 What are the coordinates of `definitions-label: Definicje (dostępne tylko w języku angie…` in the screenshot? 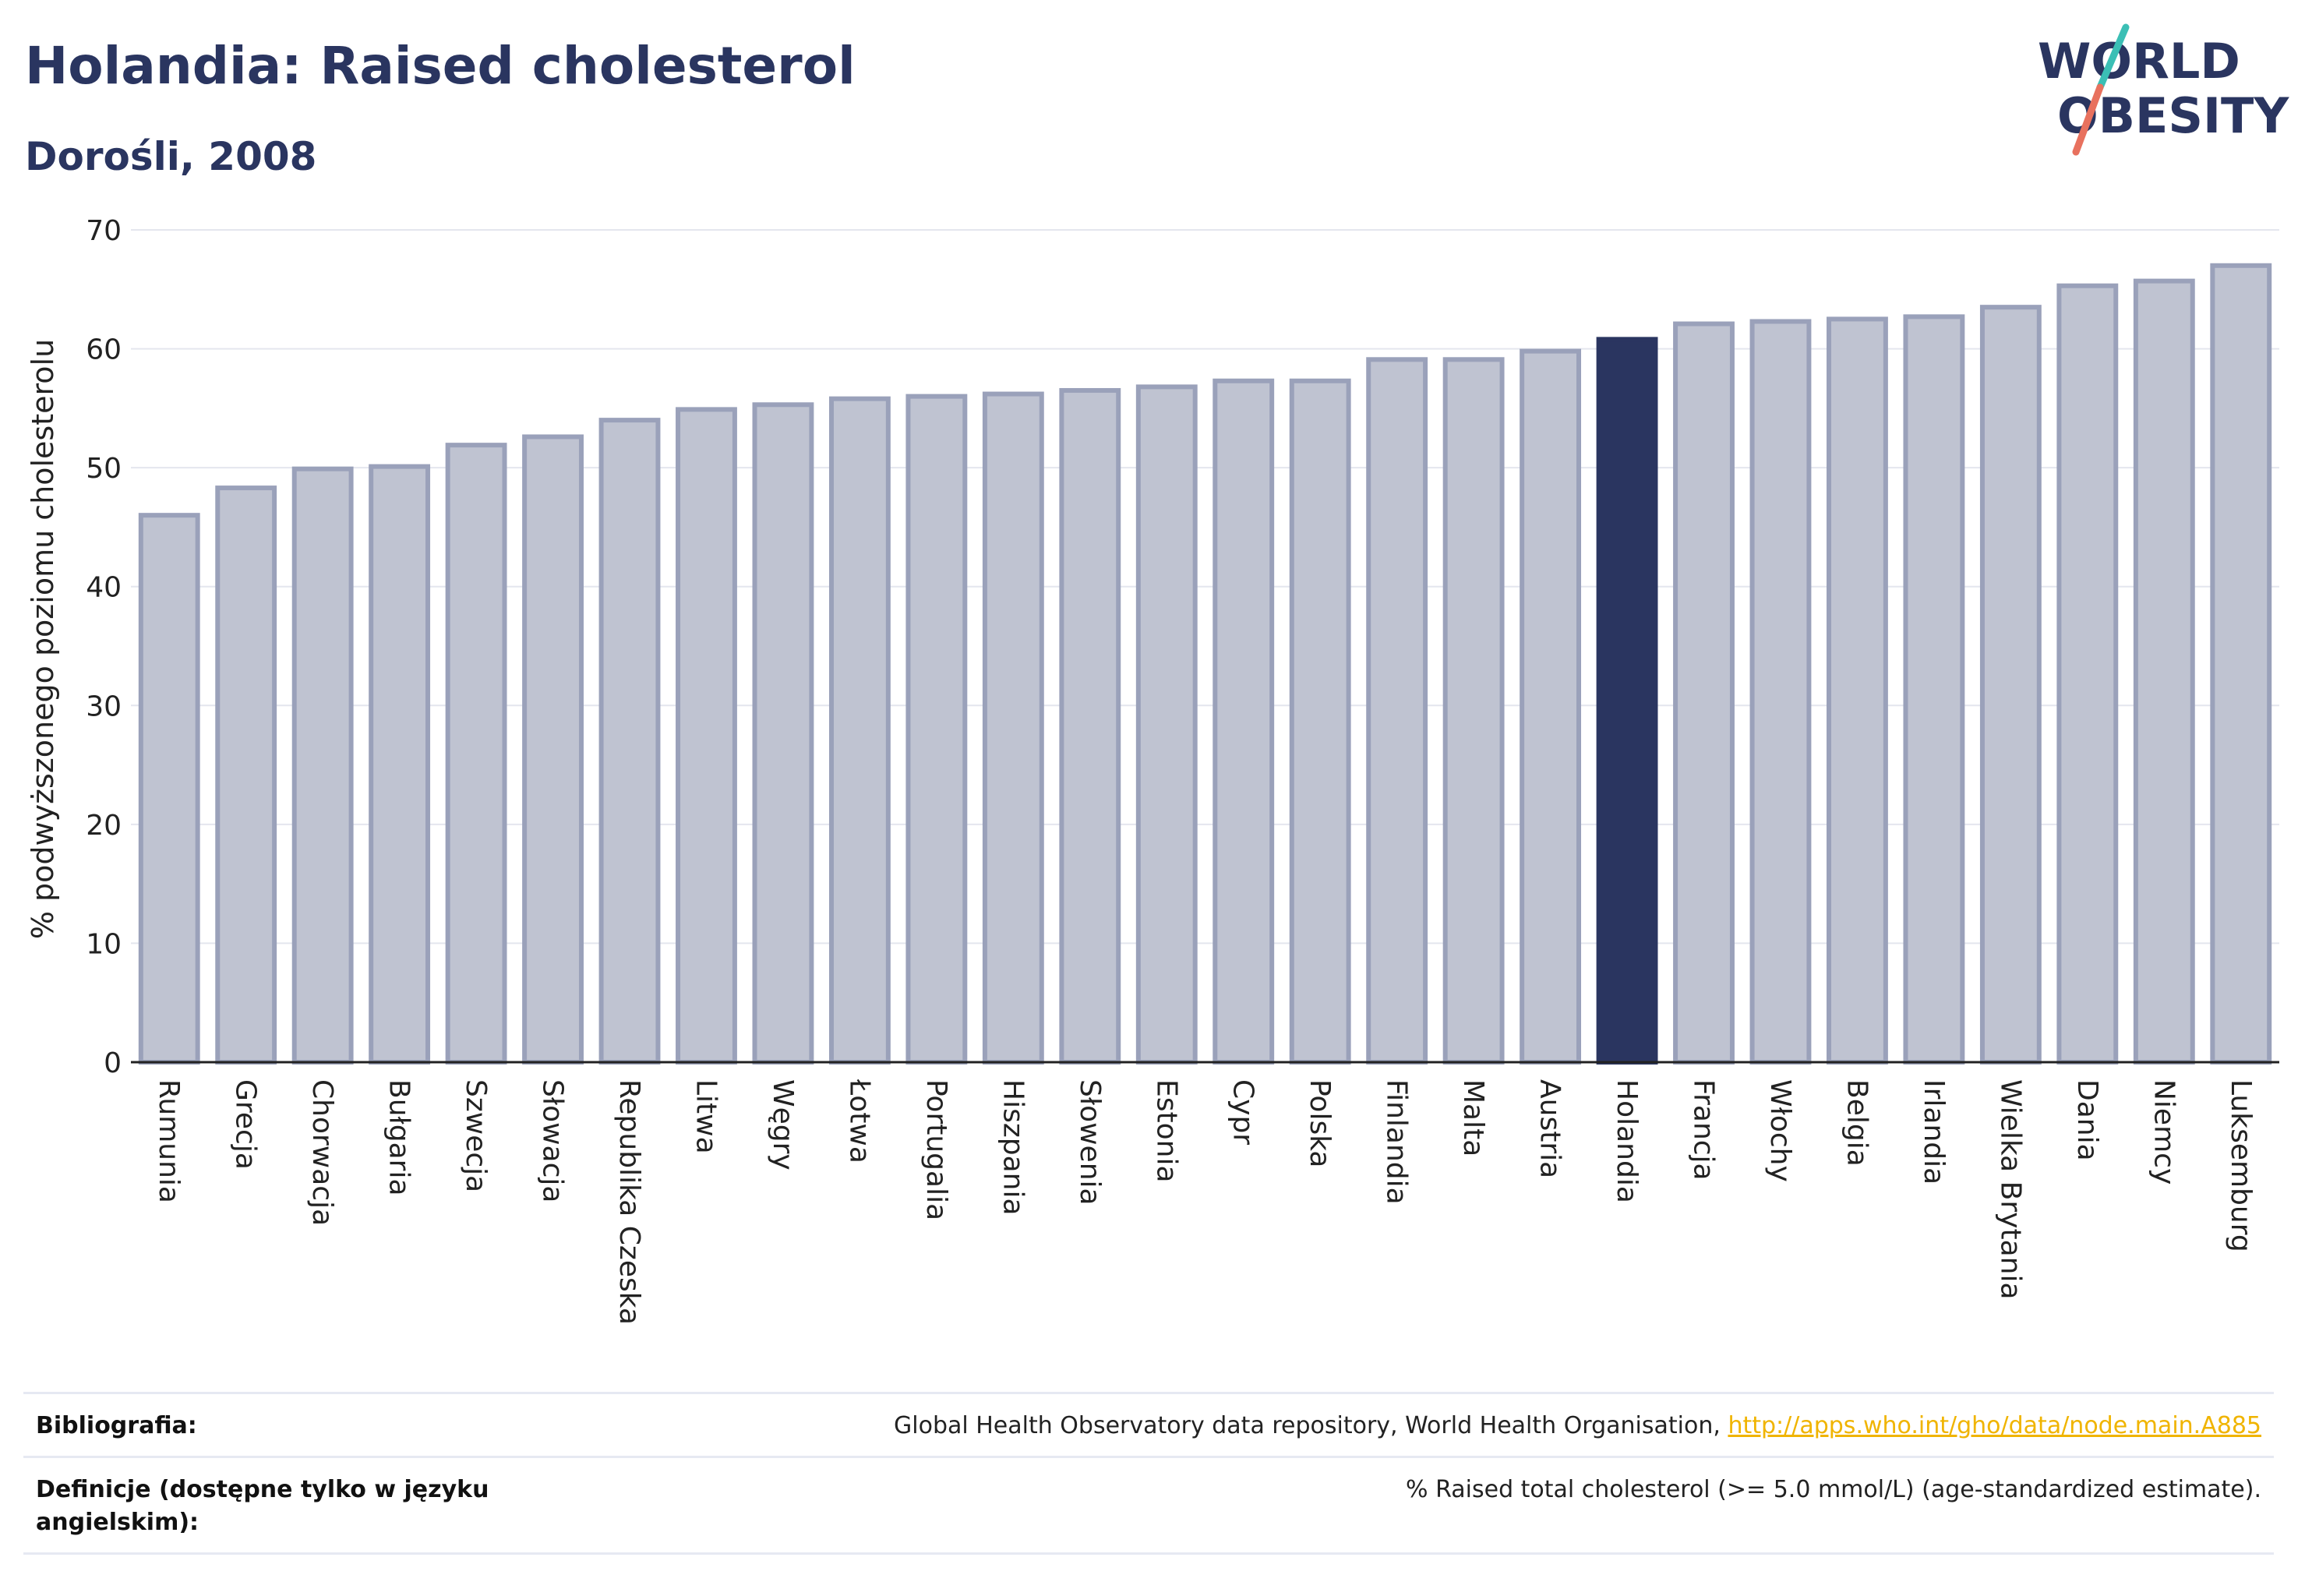 It's located at (262, 1506).